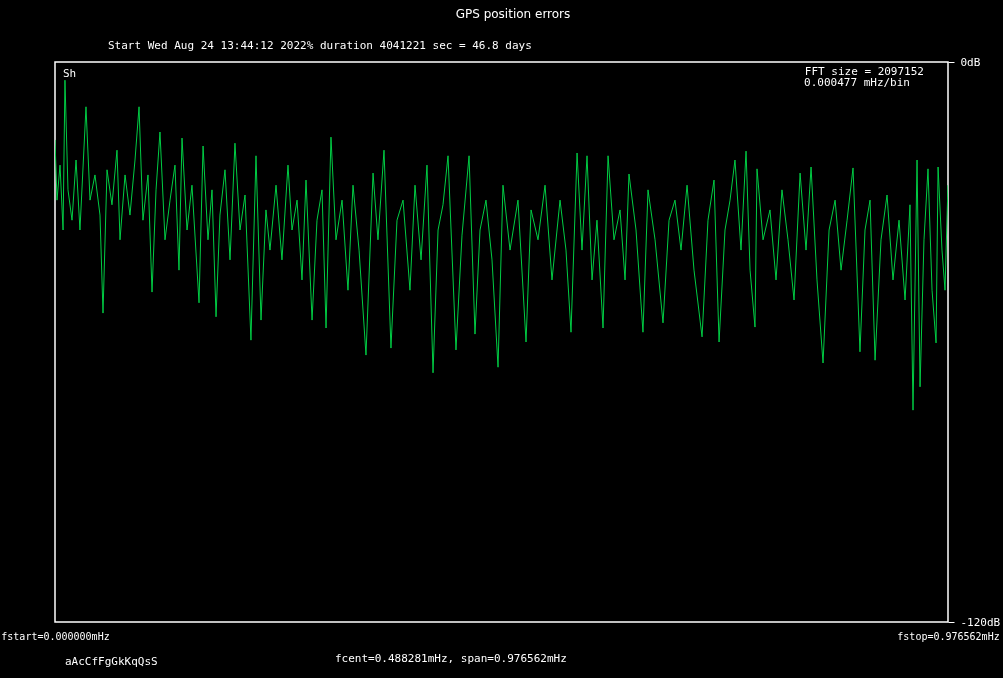 Image resolution: width=1003 pixels, height=678 pixels. I want to click on x-tick-label: fstop=0.976562mHz, so click(948, 636).